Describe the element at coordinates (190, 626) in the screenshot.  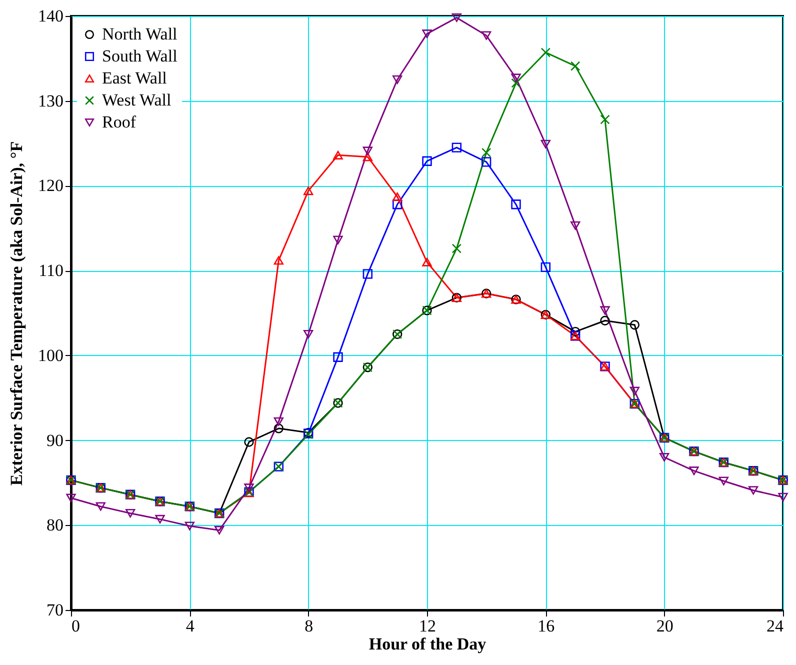
I see `x-tick-label: 4` at that location.